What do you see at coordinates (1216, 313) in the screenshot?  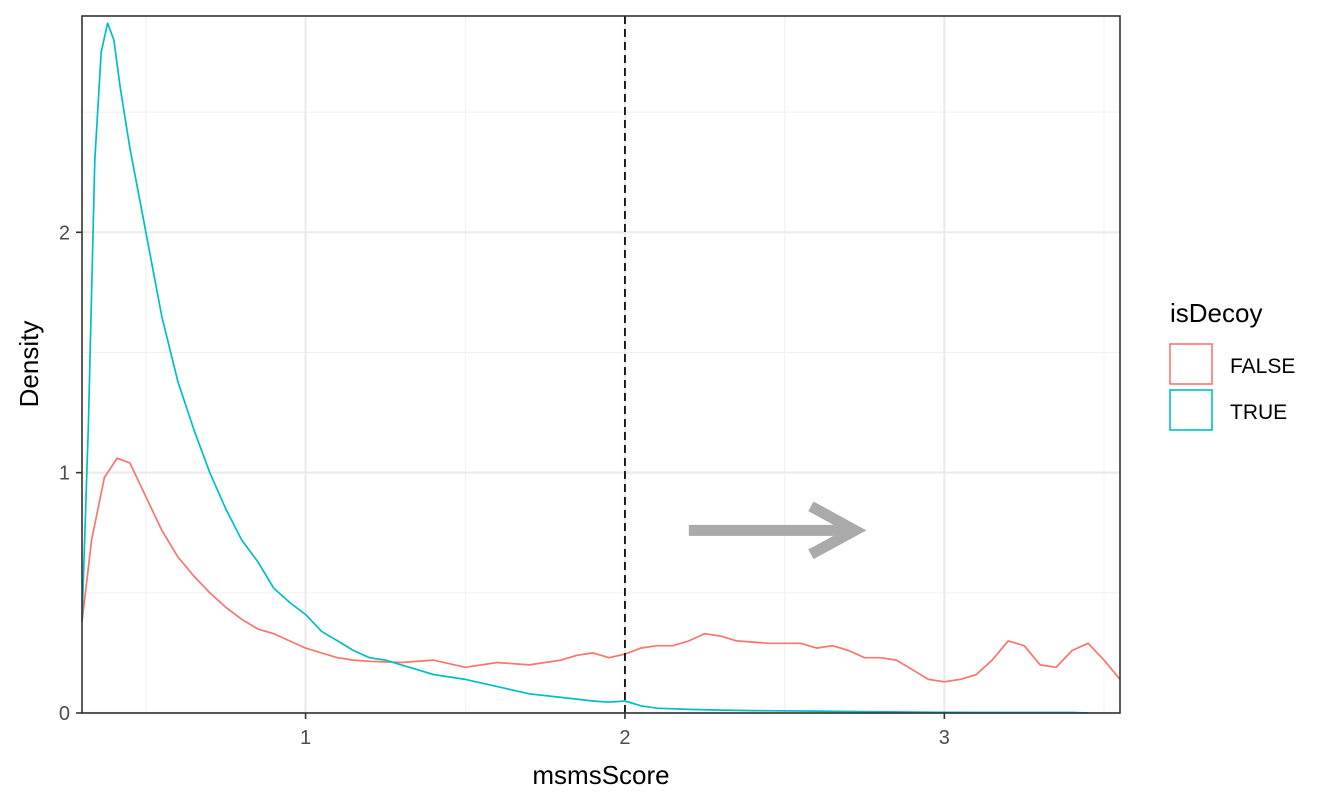 I see `legend-title: isDecoy` at bounding box center [1216, 313].